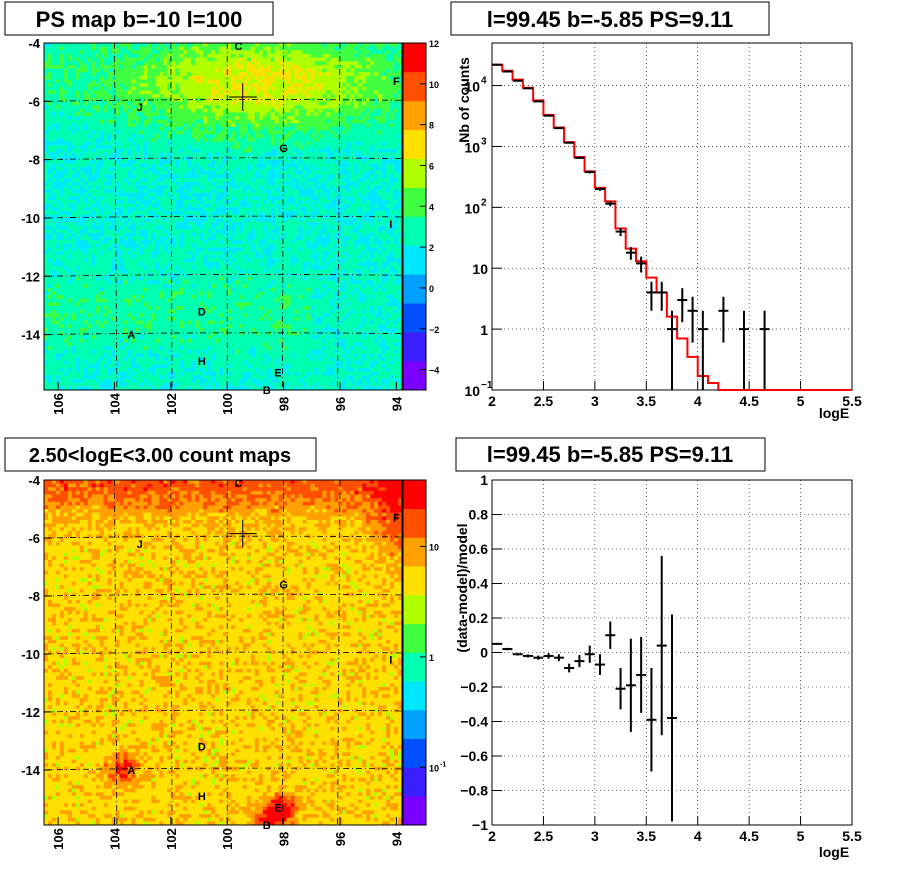 This screenshot has width=898, height=871. I want to click on count-map-title: 2.50<logE<3.00 count maps, so click(160, 456).